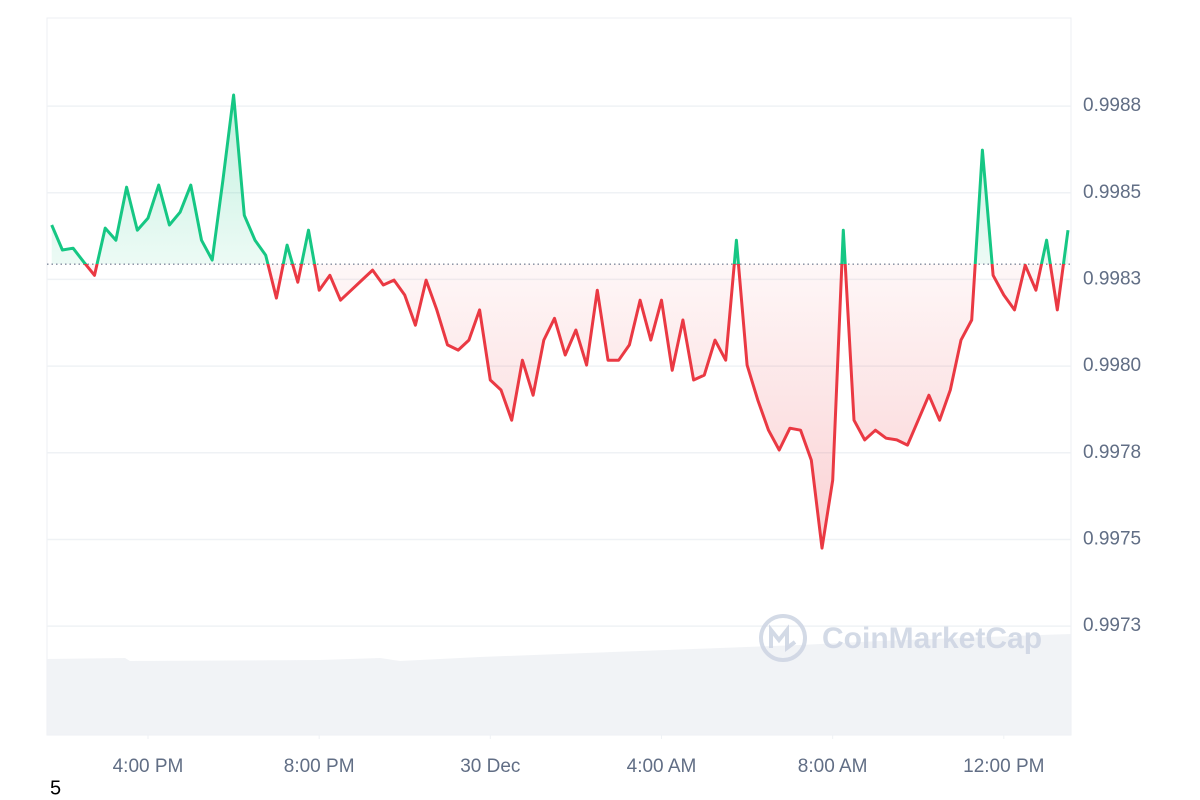 Image resolution: width=1200 pixels, height=800 pixels. I want to click on x-tick-label: 8:00 PM, so click(319, 766).